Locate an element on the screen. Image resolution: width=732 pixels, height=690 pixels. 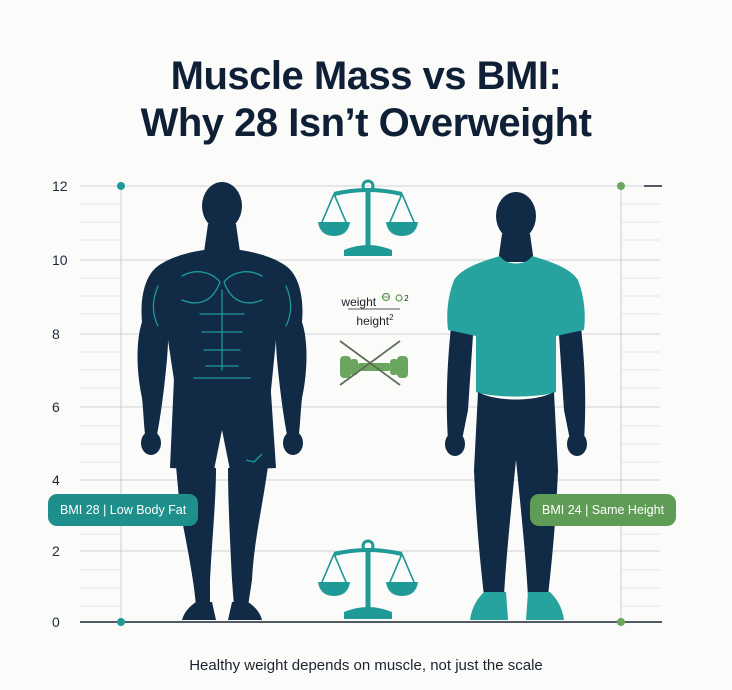
minor-grid-right is located at coordinates (641, 405).